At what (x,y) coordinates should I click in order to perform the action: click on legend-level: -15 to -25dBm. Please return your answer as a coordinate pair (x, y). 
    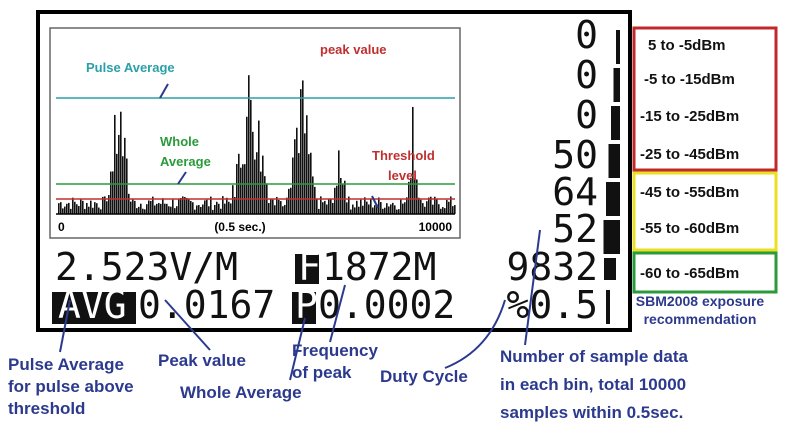
    Looking at the image, I should click on (689, 116).